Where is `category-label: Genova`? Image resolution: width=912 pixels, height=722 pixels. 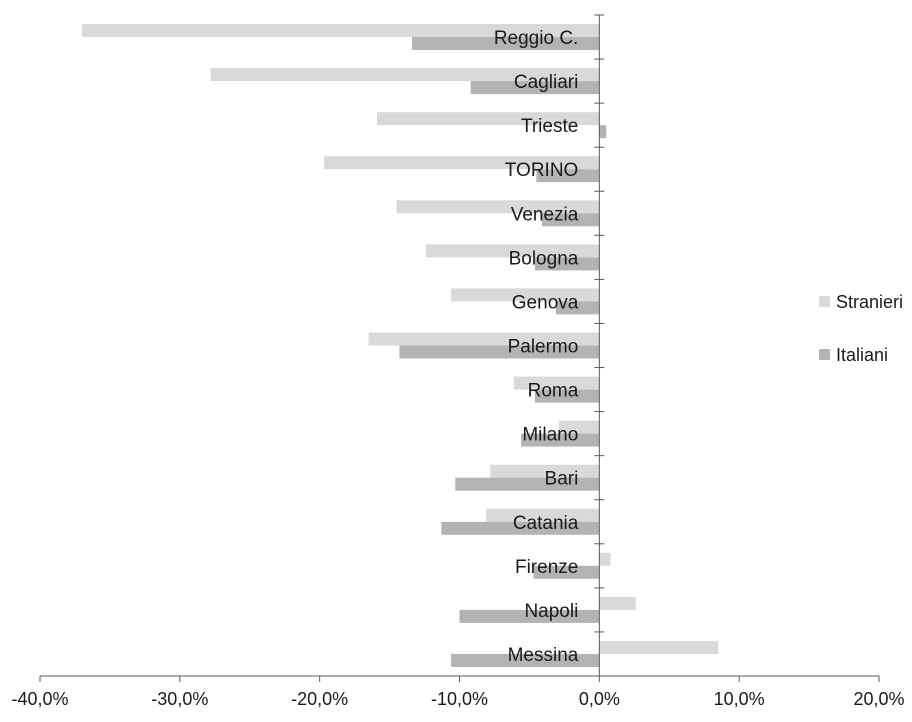
category-label: Genova is located at coordinates (545, 302).